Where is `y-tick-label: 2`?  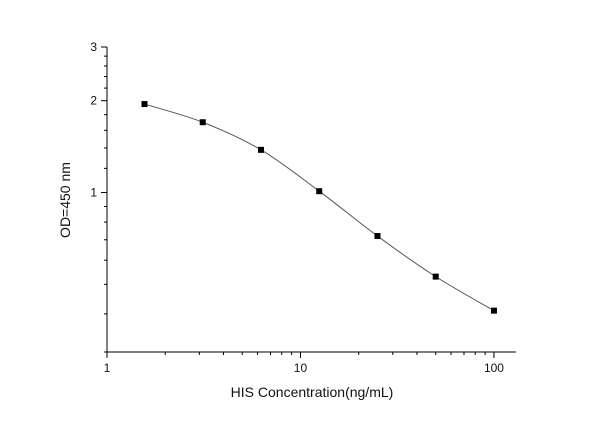
y-tick-label: 2 is located at coordinates (93, 101).